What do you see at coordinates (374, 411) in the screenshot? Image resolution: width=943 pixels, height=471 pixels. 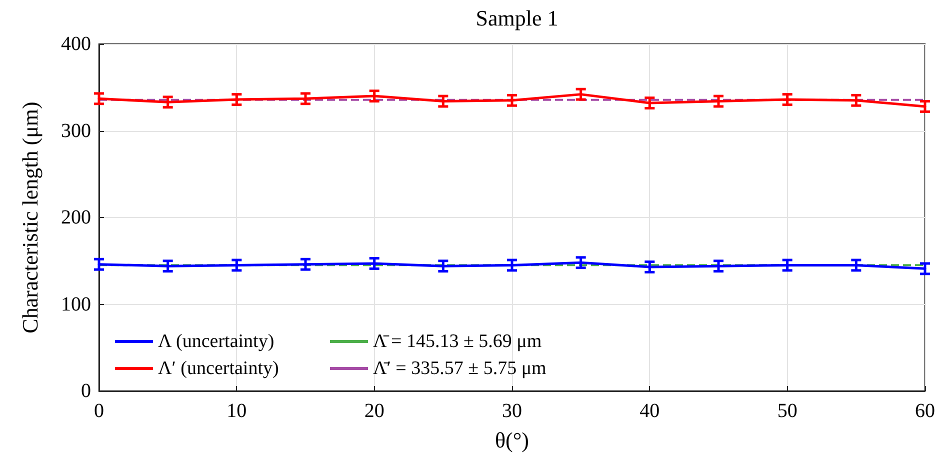 I see `x-tick-label: 20` at bounding box center [374, 411].